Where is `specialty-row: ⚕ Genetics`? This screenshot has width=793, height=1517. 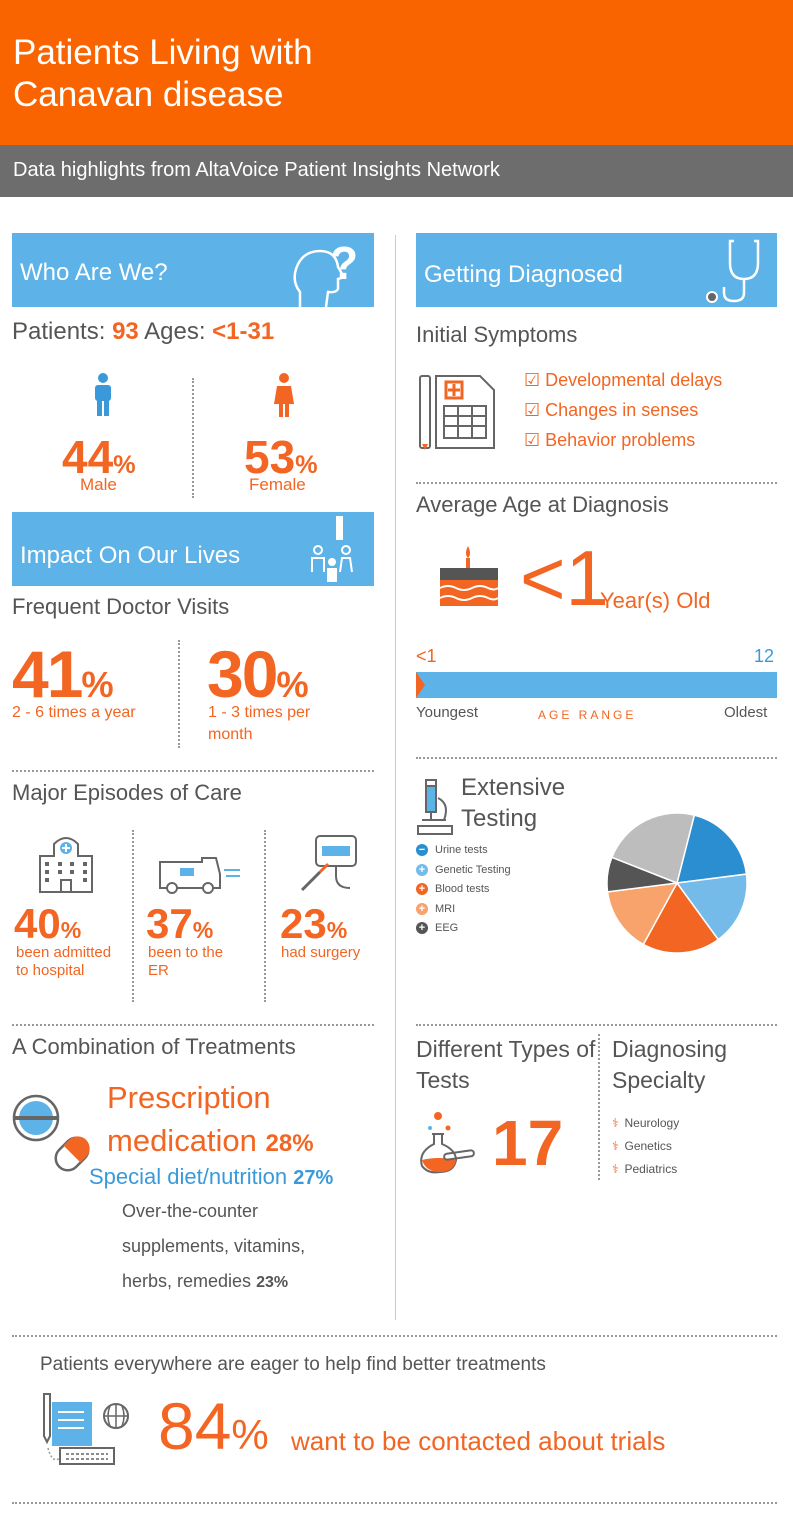
specialty-row: ⚕ Genetics is located at coordinates (642, 1146).